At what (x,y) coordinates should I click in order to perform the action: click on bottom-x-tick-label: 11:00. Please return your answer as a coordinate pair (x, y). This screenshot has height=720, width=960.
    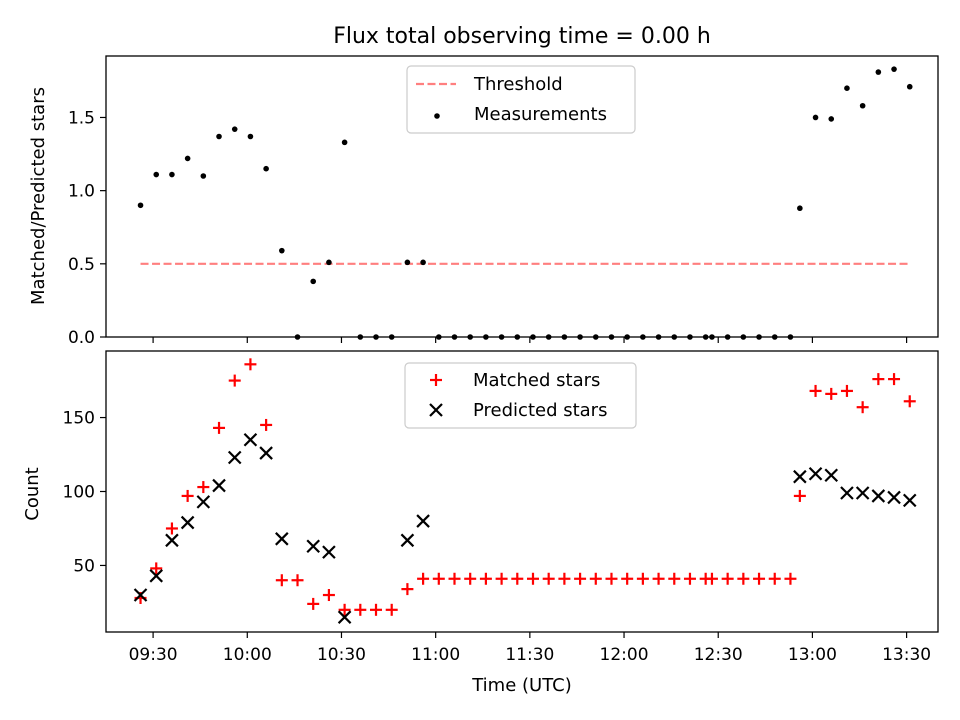
    Looking at the image, I should click on (435, 655).